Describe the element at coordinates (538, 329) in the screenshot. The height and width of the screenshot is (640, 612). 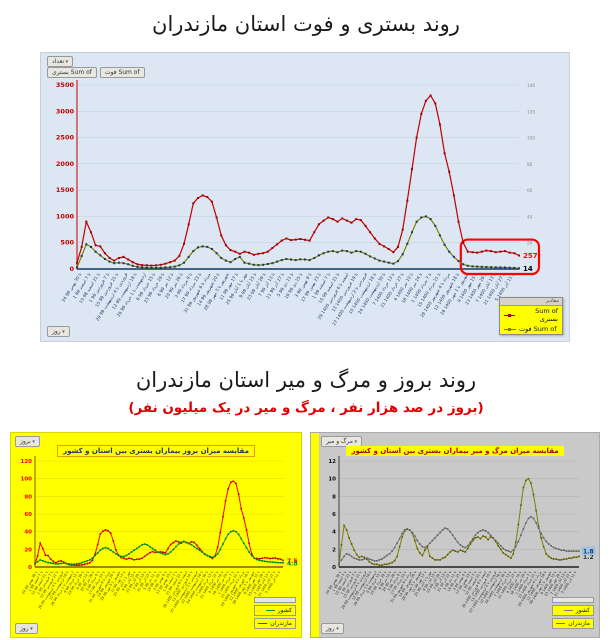
I see `legend-label: Sum of فوت` at that location.